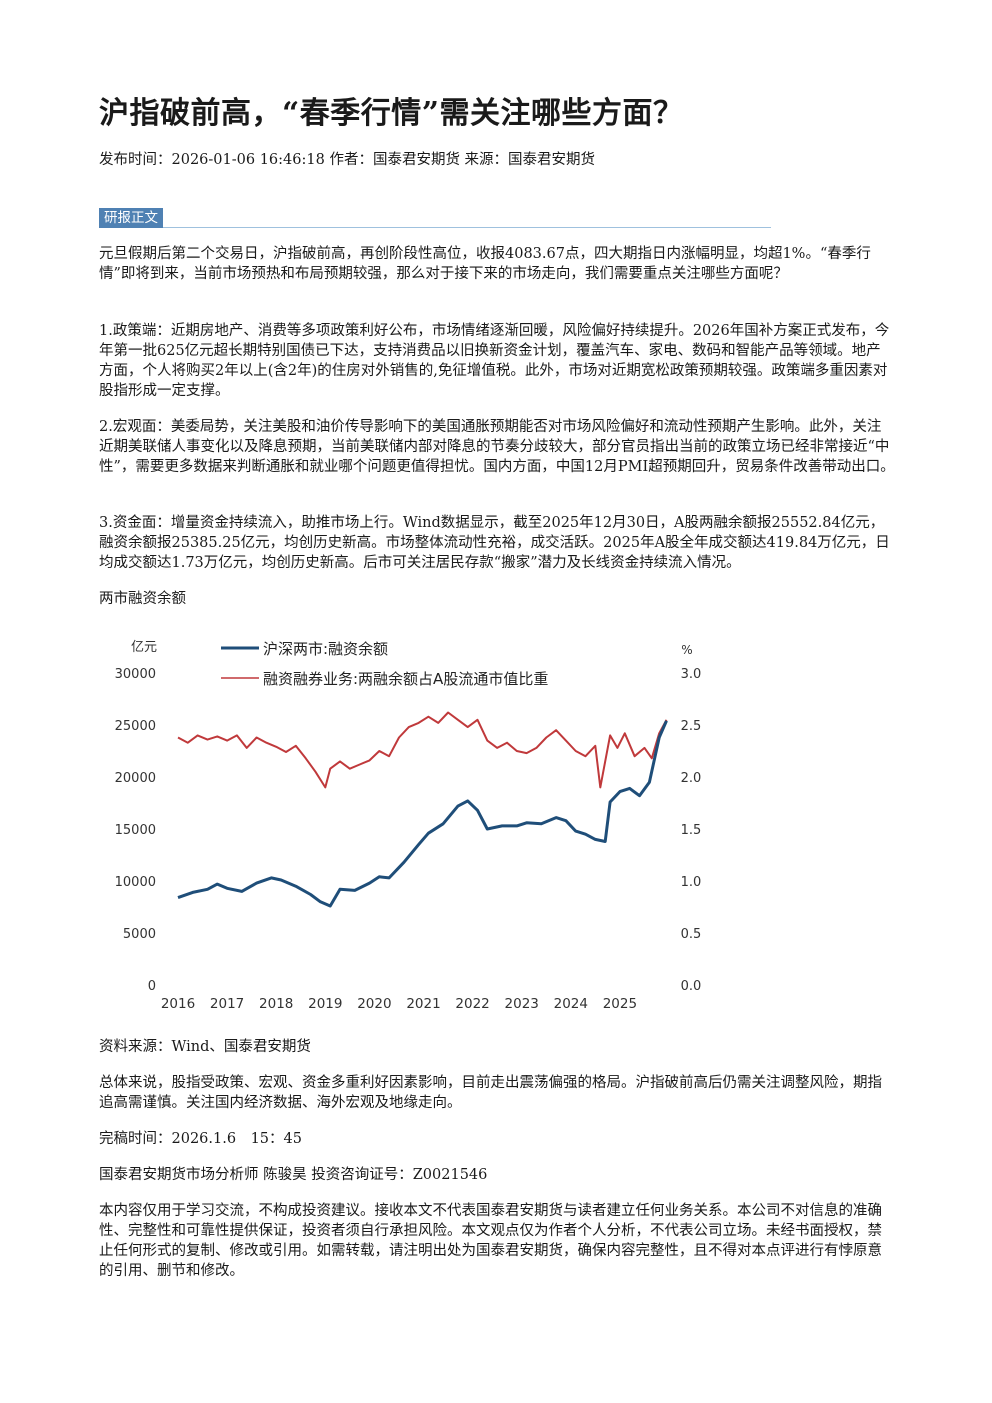 The height and width of the screenshot is (1403, 992). Describe the element at coordinates (144, 647) in the screenshot. I see `y-left-unit-label: 亿元` at that location.